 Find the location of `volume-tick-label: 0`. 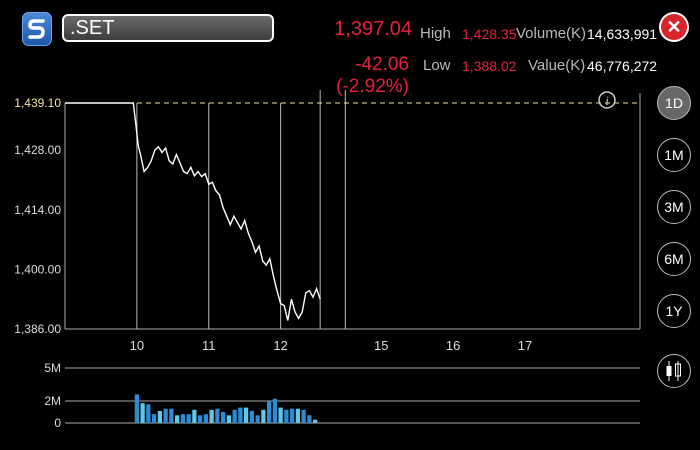

volume-tick-label: 0 is located at coordinates (57, 423).